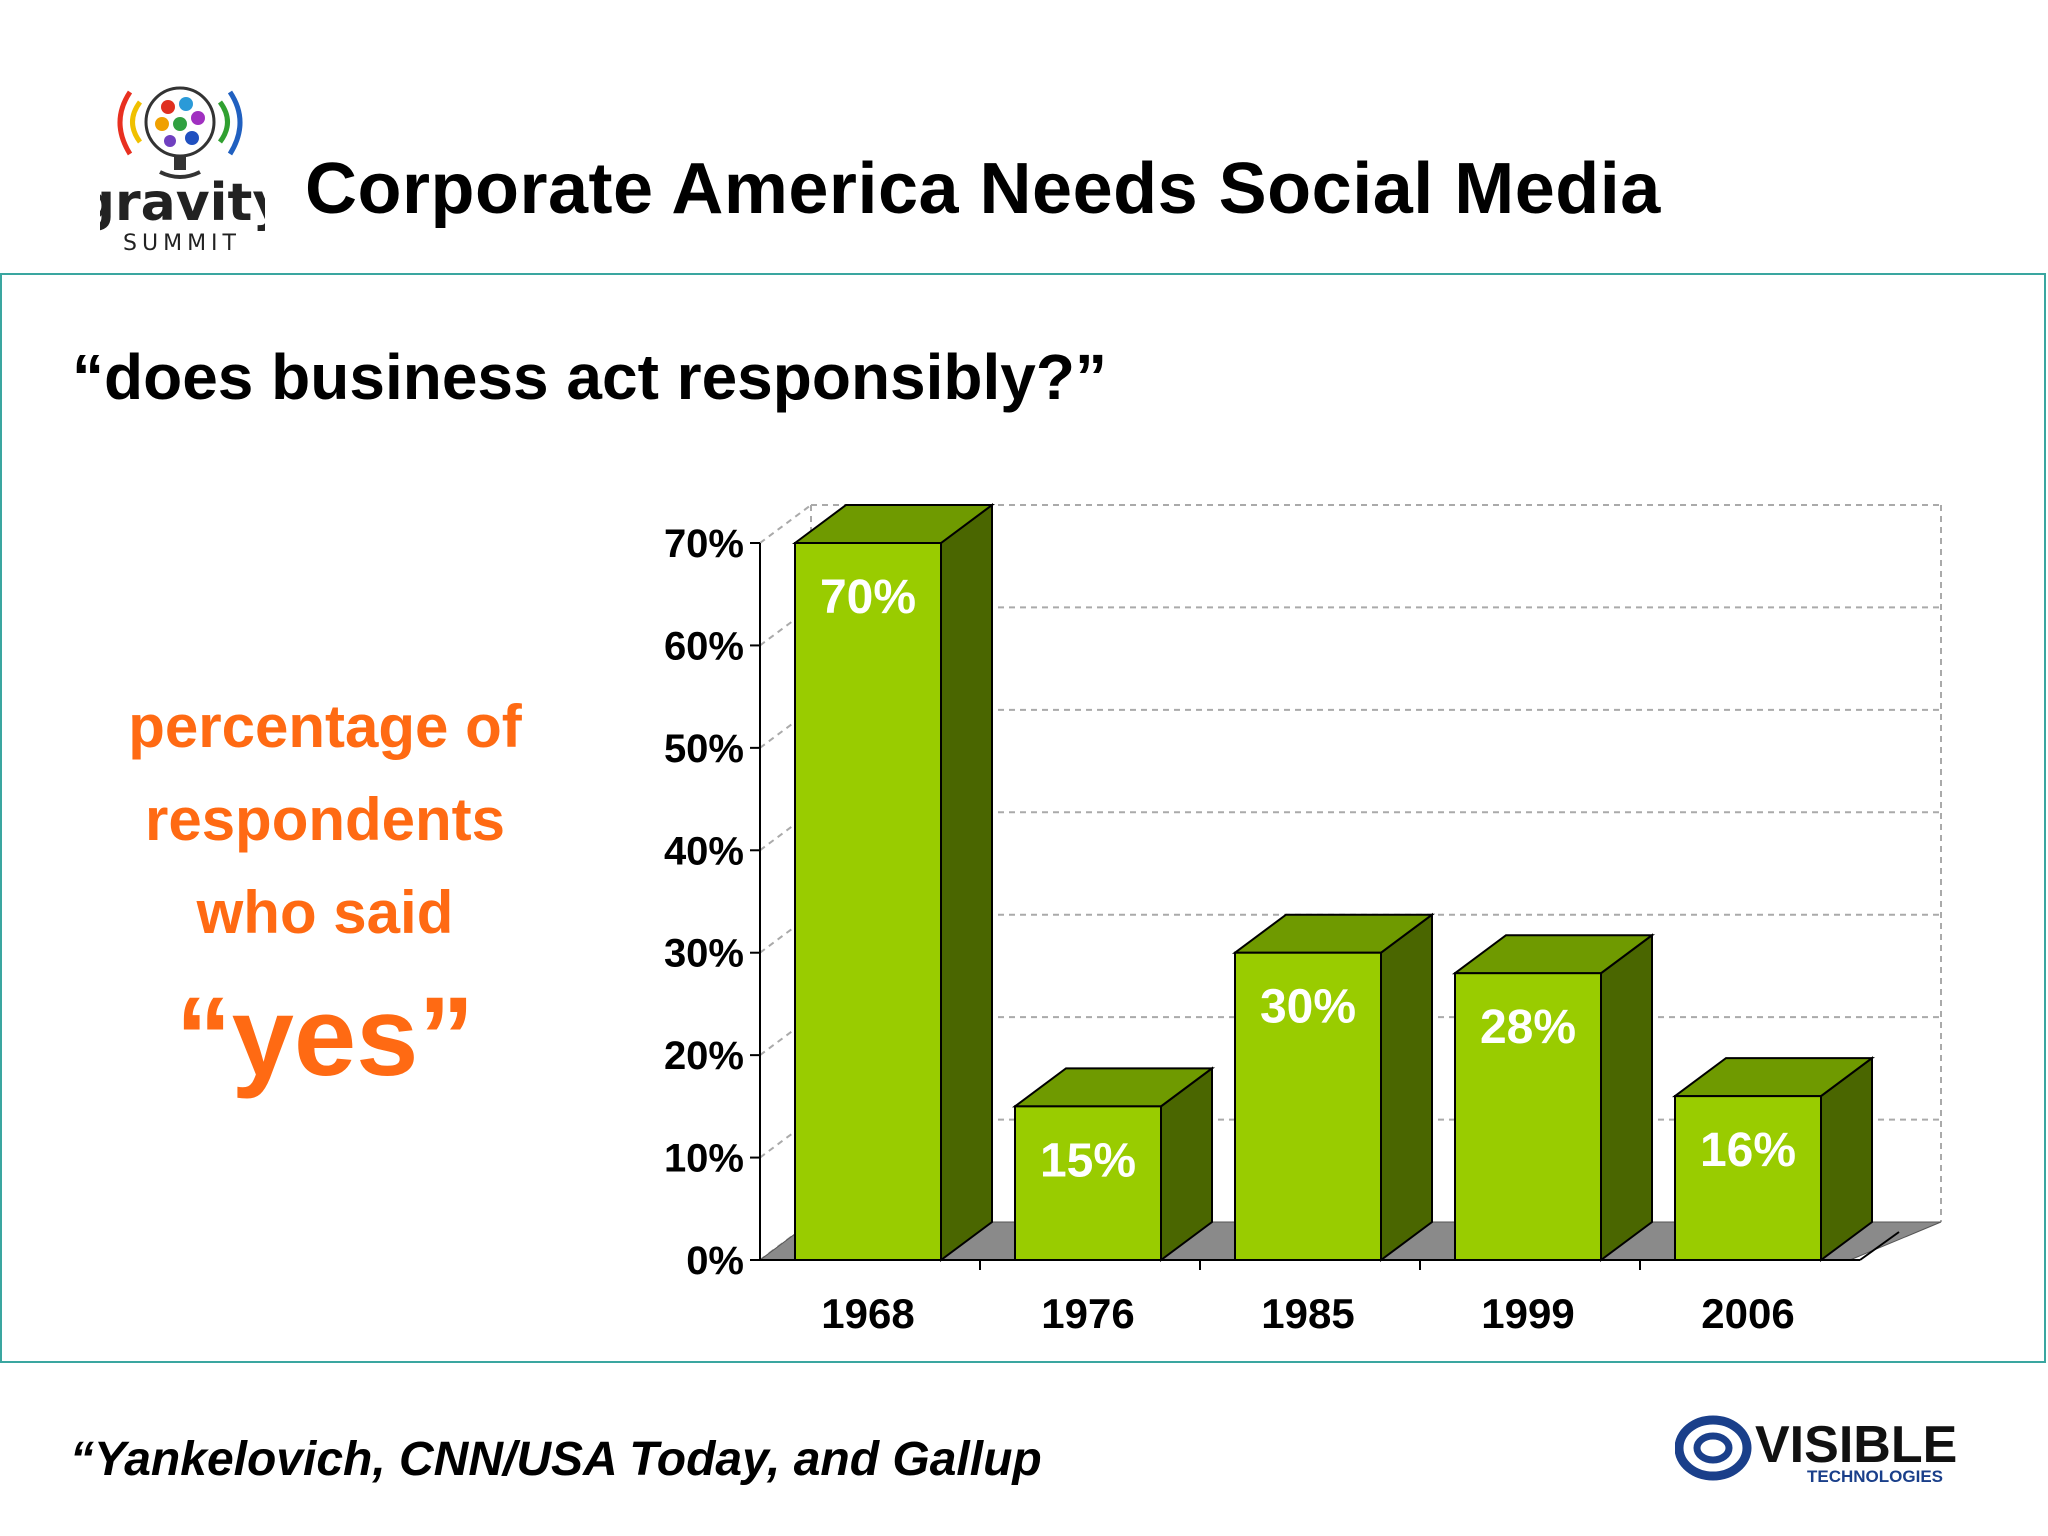 Image resolution: width=2048 pixels, height=1536 pixels. What do you see at coordinates (868, 901) in the screenshot?
I see `bar-1968` at bounding box center [868, 901].